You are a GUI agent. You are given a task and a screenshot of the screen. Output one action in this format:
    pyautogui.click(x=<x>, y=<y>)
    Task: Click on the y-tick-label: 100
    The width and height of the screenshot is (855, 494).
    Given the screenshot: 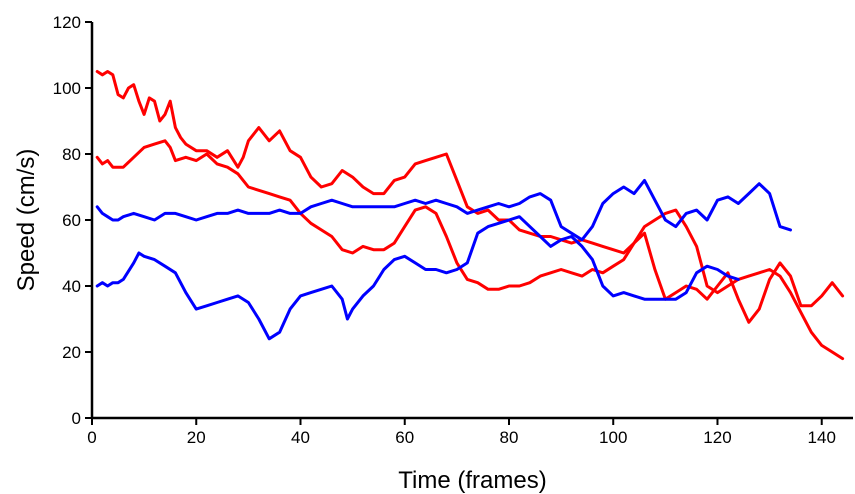 What is the action you would take?
    pyautogui.click(x=67, y=88)
    